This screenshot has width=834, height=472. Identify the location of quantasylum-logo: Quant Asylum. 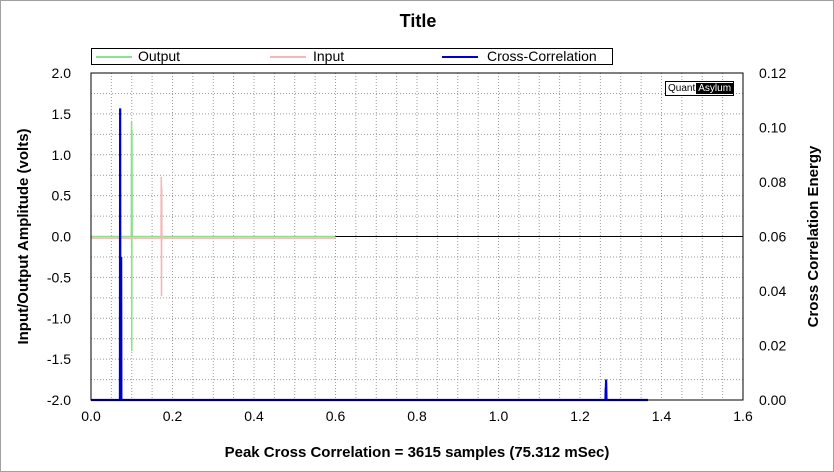
(700, 88).